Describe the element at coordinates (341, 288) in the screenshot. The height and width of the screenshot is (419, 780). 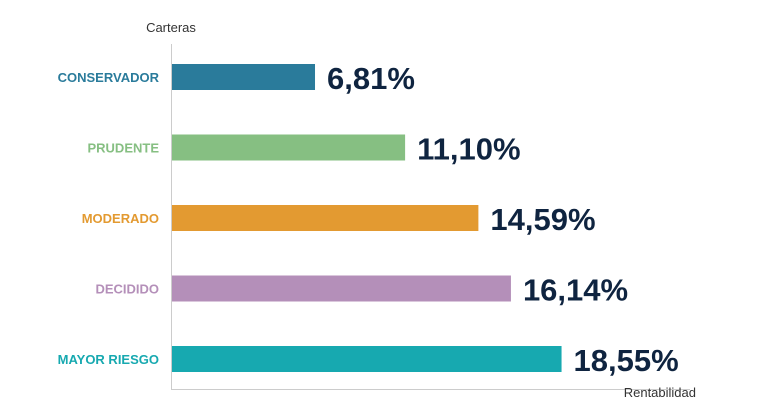
I see `bar-decidido` at that location.